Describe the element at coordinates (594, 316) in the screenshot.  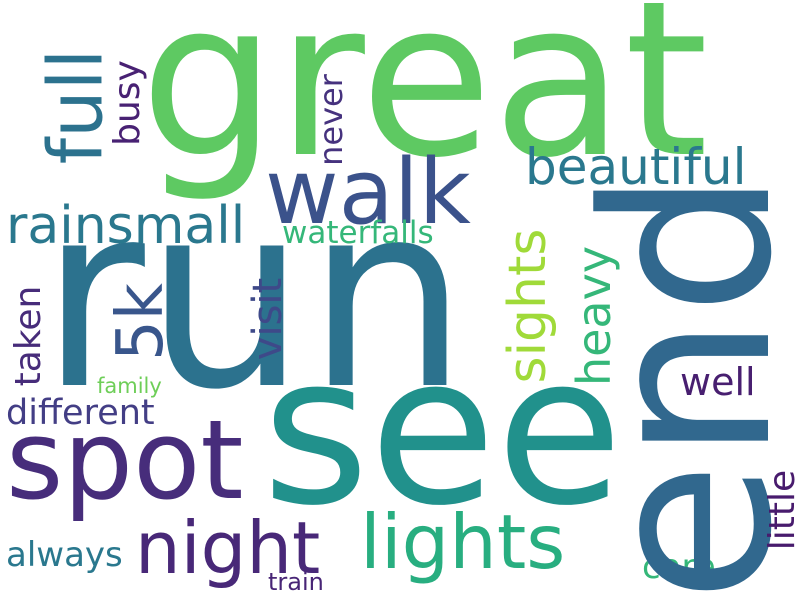
I see `word-heavy: heavy` at that location.